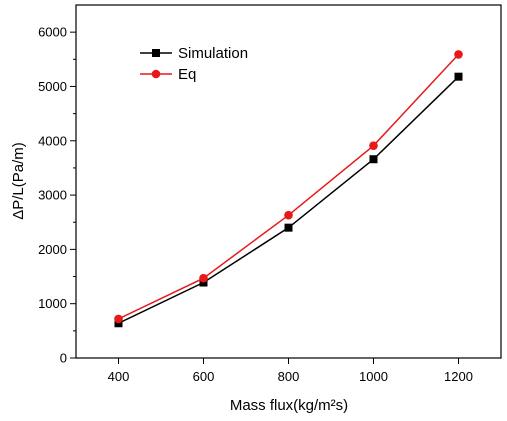 This screenshot has height=421, width=507. What do you see at coordinates (63, 358) in the screenshot?
I see `y-tick-label: 0` at bounding box center [63, 358].